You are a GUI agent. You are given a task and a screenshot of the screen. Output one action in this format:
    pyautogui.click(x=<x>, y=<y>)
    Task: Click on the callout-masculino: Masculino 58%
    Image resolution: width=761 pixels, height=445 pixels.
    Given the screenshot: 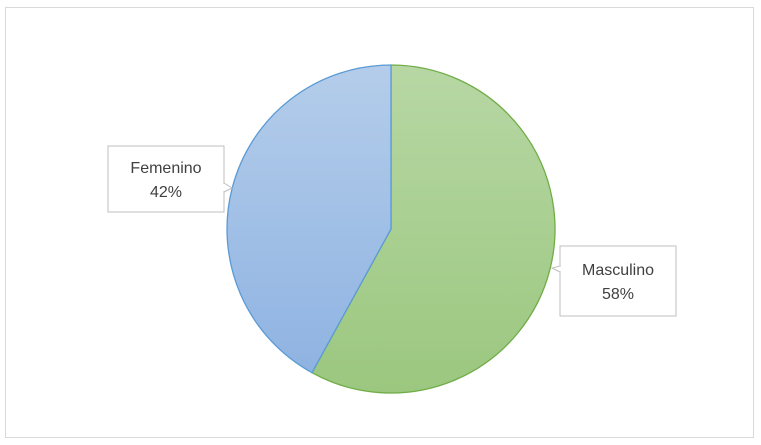 What is the action you would take?
    pyautogui.click(x=613, y=281)
    